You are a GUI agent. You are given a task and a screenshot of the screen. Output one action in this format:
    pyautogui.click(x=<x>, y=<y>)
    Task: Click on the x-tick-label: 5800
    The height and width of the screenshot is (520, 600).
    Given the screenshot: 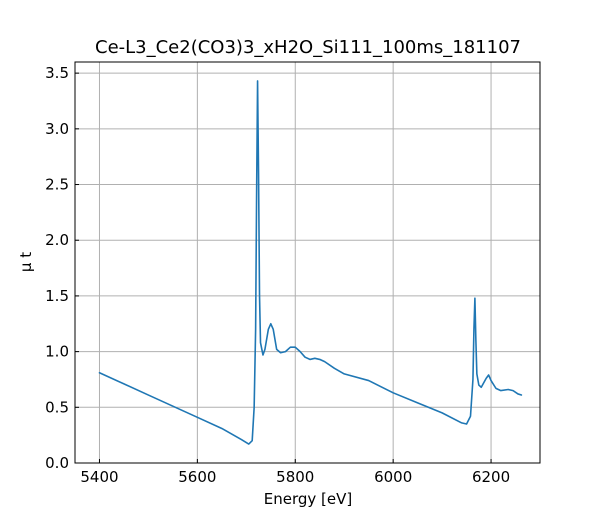 What is the action you would take?
    pyautogui.click(x=295, y=477)
    